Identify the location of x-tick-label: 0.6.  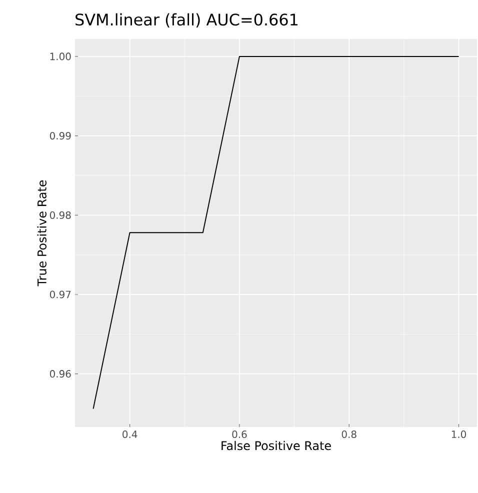
(239, 434).